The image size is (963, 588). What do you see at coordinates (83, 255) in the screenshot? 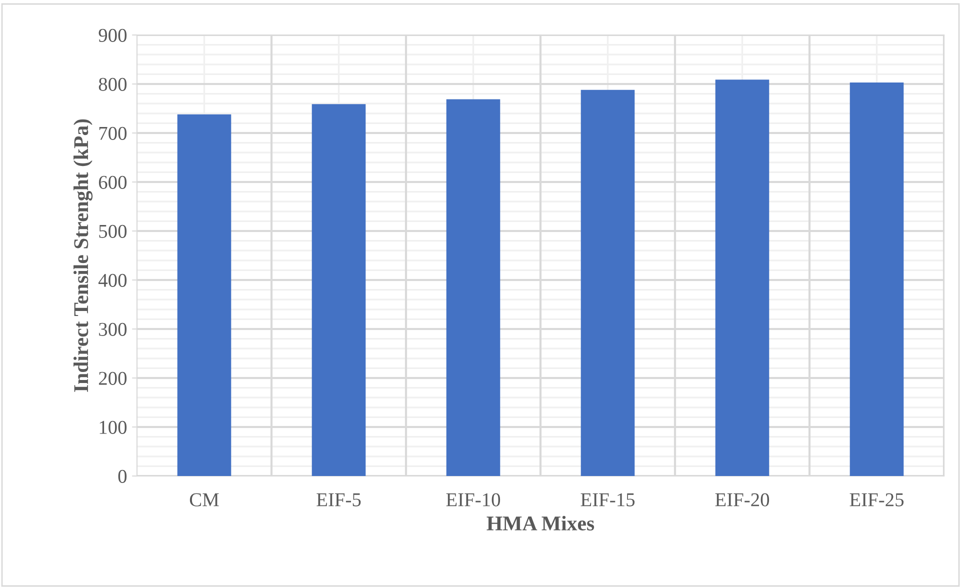
I see `y-axis-title: Indirect Tensile Strenght (kPa)` at bounding box center [83, 255].